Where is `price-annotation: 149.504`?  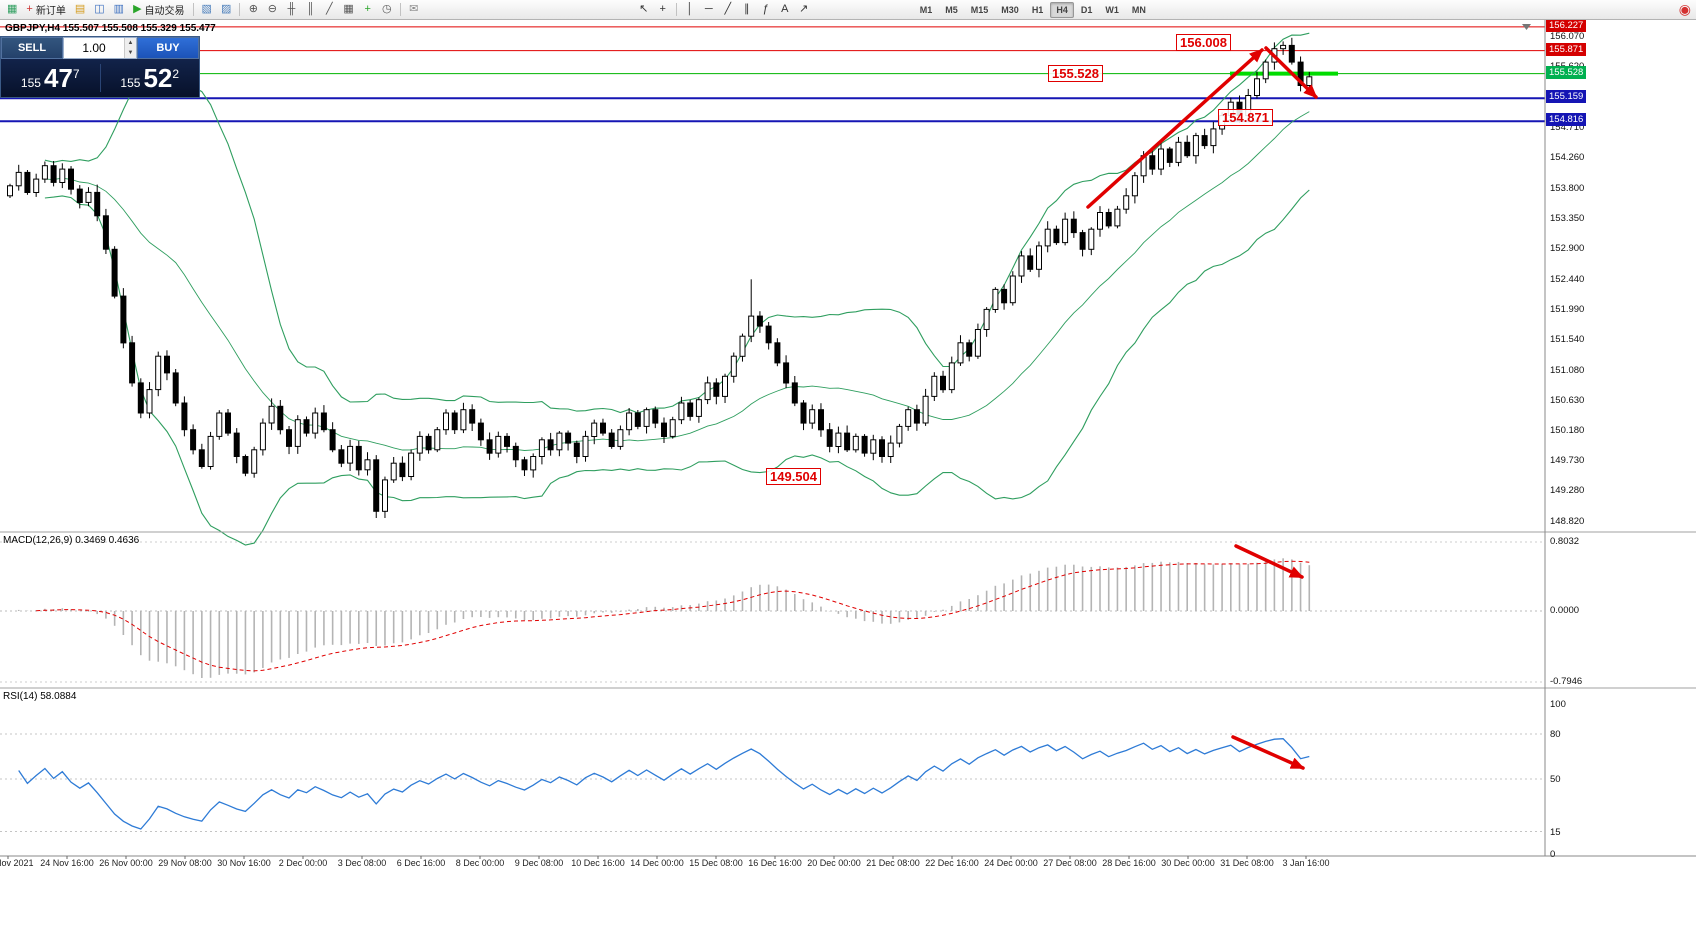 price-annotation: 149.504 is located at coordinates (793, 476).